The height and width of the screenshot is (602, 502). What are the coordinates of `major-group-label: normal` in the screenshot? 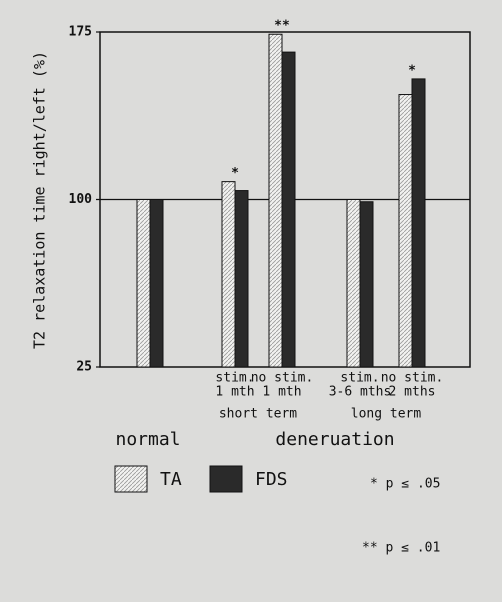 It's located at (147, 439).